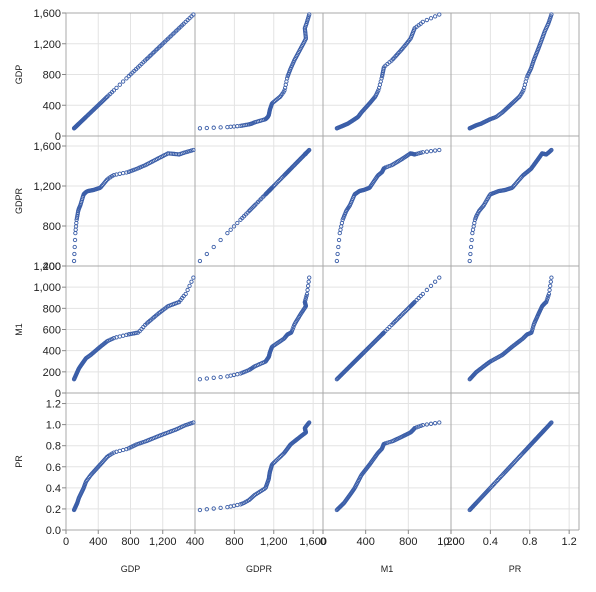 The height and width of the screenshot is (592, 596). Describe the element at coordinates (515, 201) in the screenshot. I see `panel-GDPR-PR` at that location.